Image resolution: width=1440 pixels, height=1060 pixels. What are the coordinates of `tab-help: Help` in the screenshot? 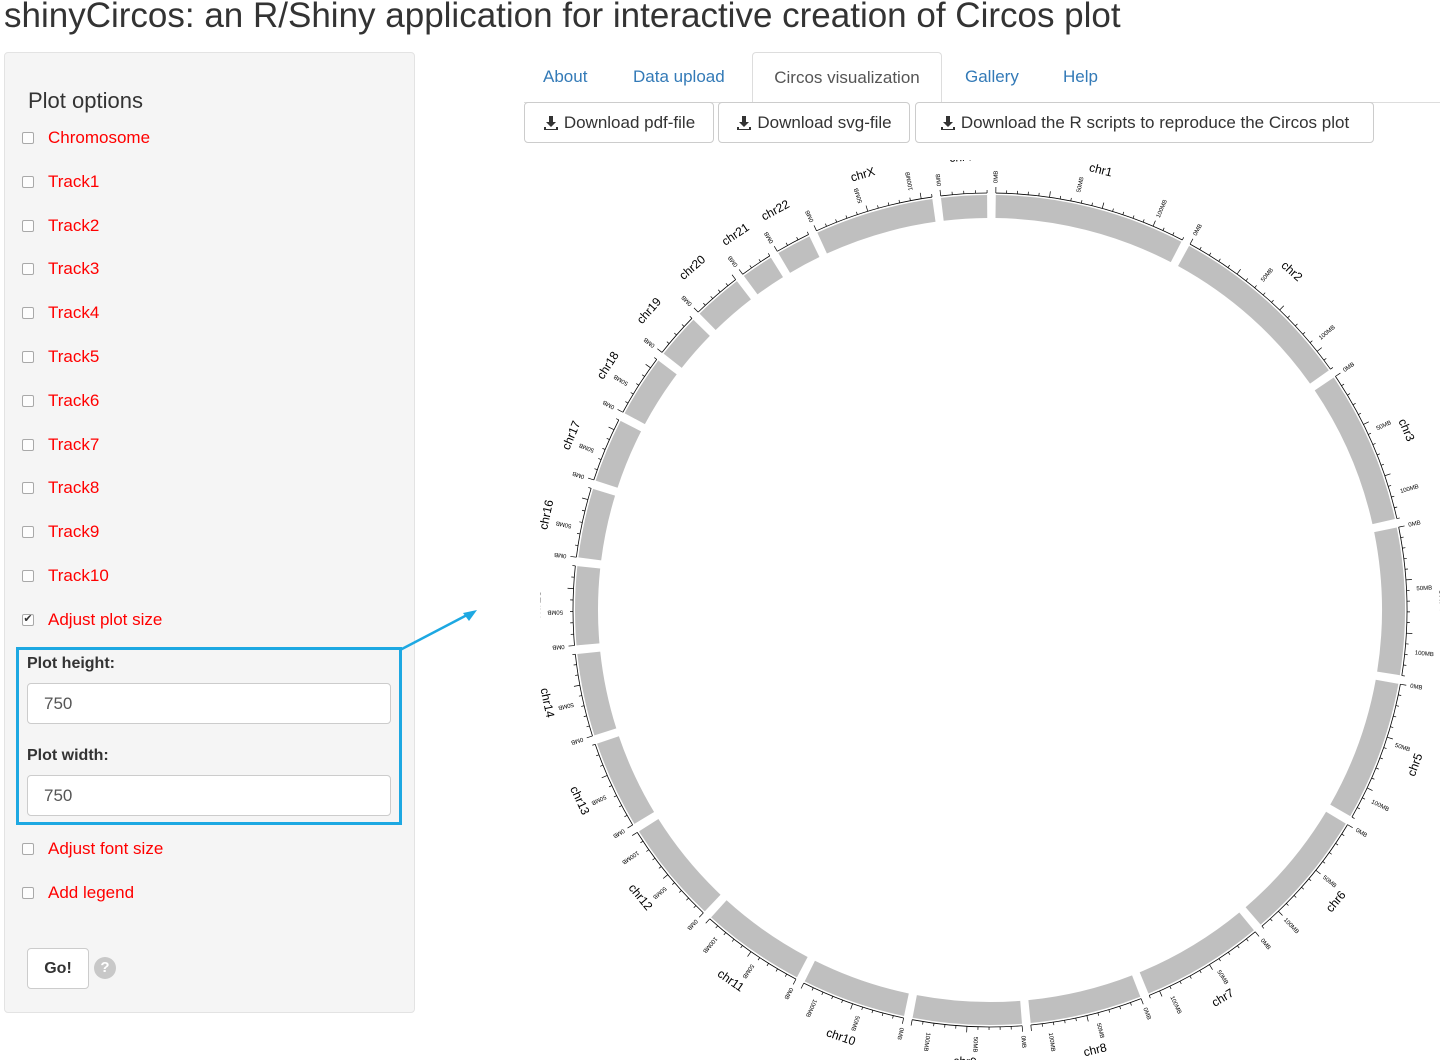 It's located at (1080, 76).